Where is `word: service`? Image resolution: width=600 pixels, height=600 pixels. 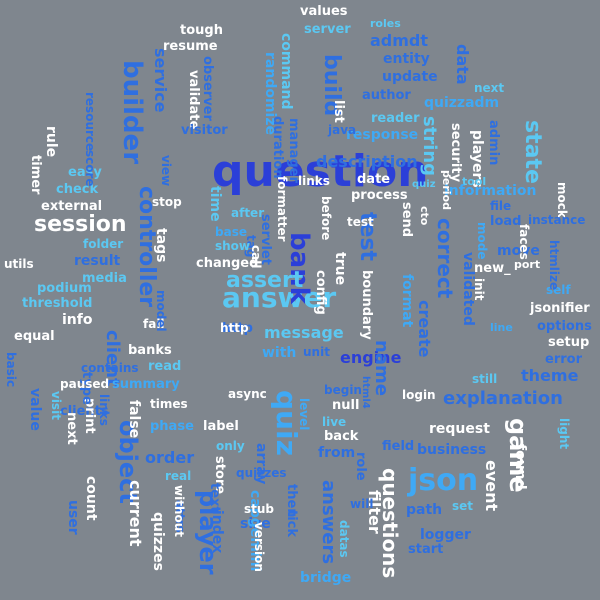
word: service is located at coordinates (160, 80).